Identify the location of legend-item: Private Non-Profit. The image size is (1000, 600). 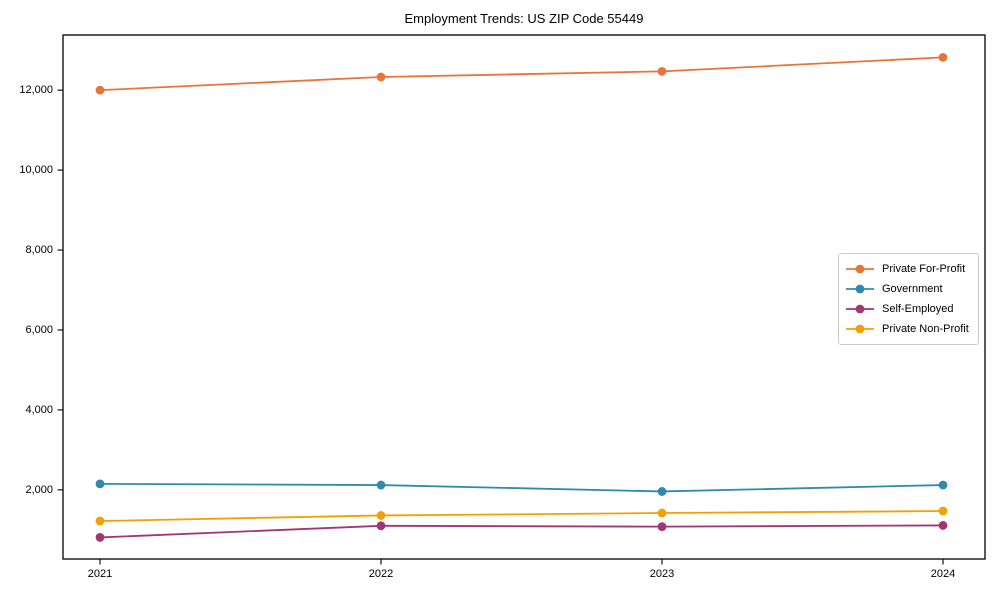
(907, 329).